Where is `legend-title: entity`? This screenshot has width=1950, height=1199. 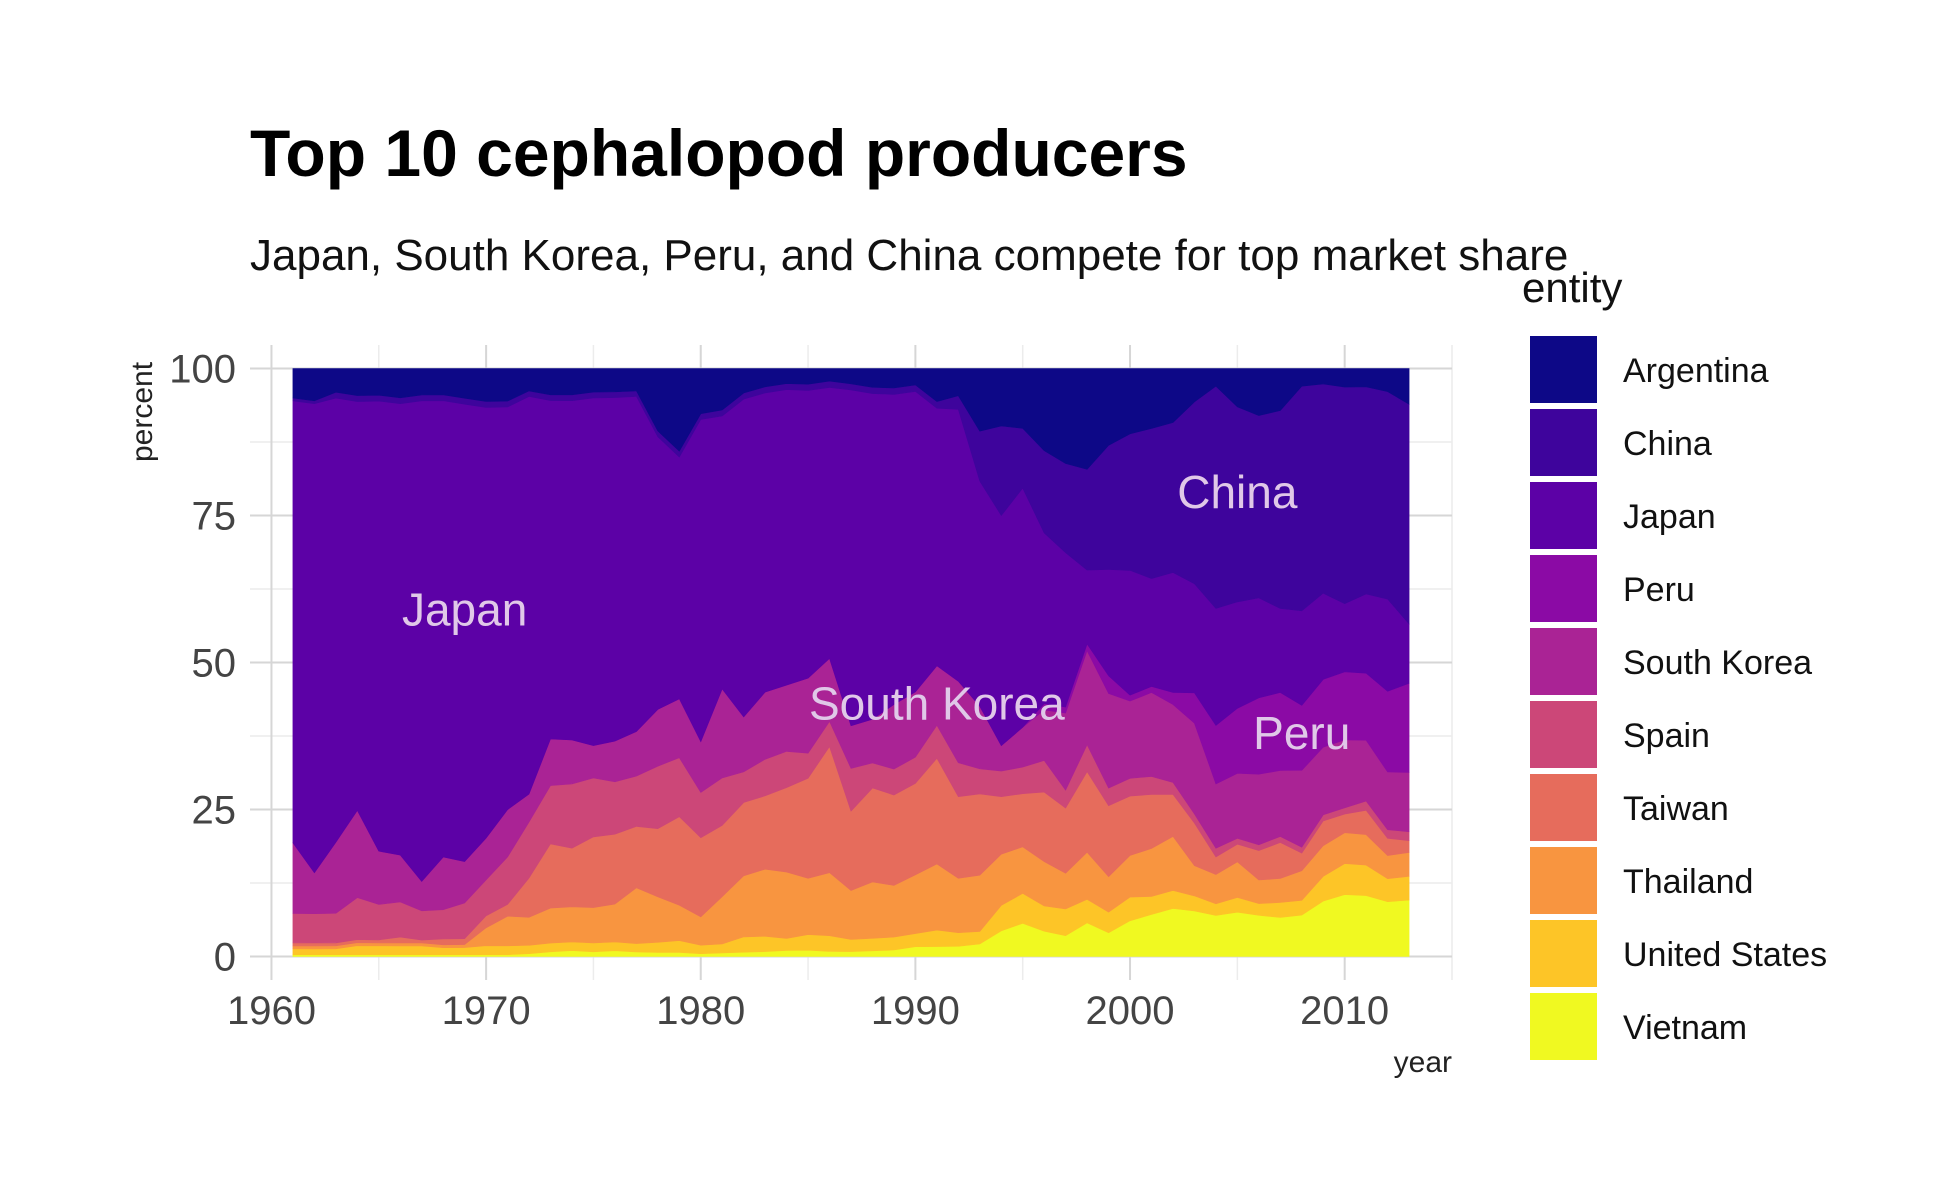
legend-title: entity is located at coordinates (1572, 287).